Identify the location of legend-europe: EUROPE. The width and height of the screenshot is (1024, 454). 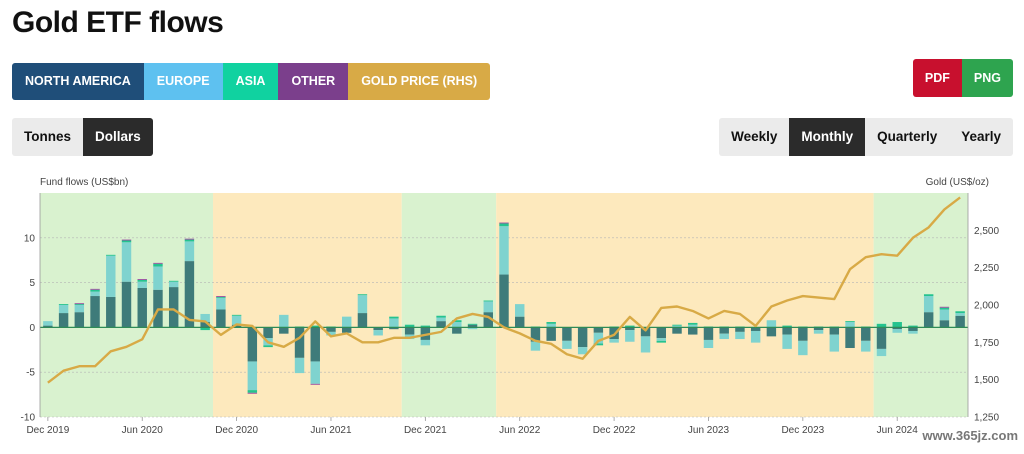
(183, 81).